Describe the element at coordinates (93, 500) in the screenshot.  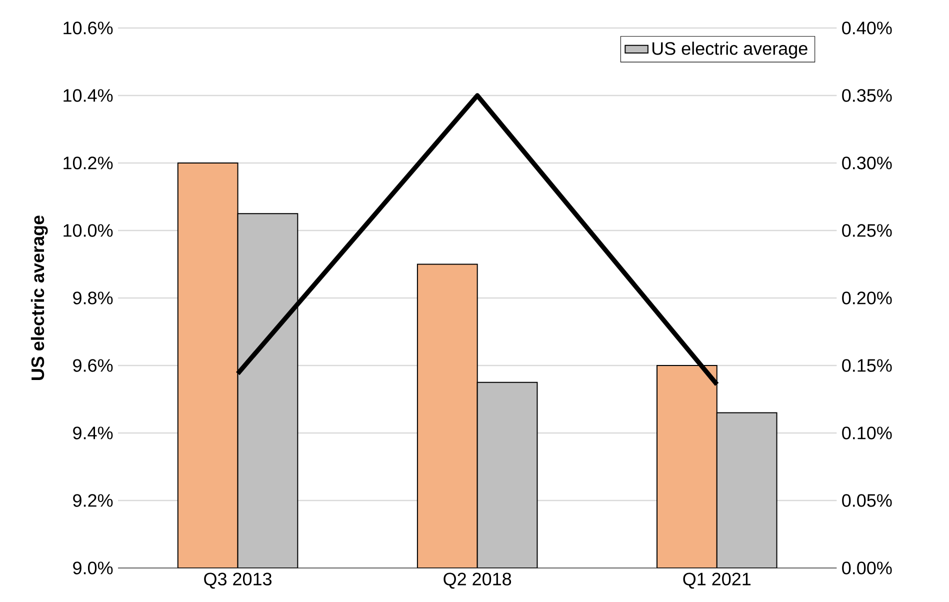
I see `y-tick-label: 9.2%` at that location.